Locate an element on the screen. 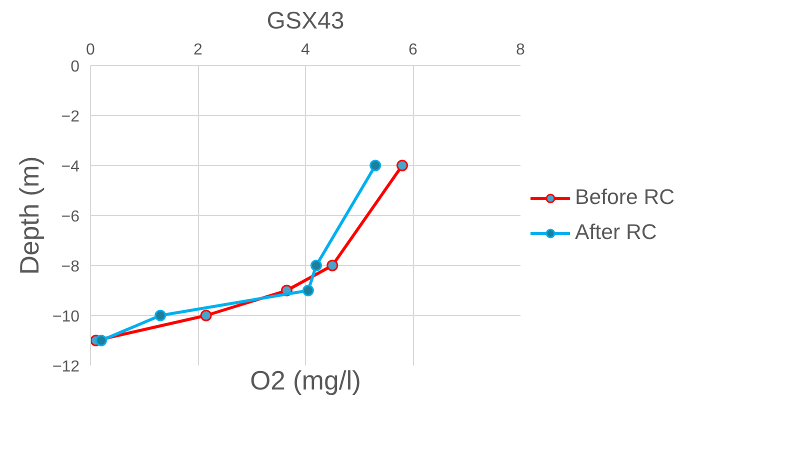  y-axis-title: Depth (m) is located at coordinates (29, 215).